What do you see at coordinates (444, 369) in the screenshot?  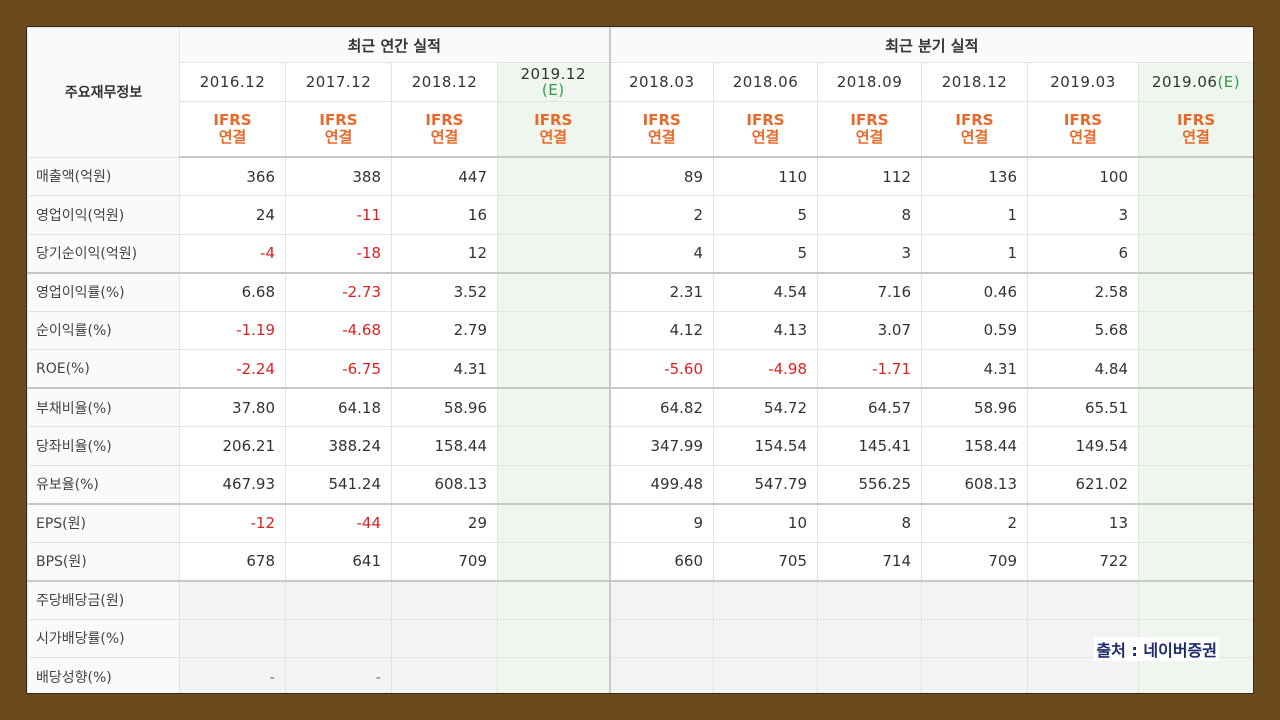 I see `value-cell: 4.31` at bounding box center [444, 369].